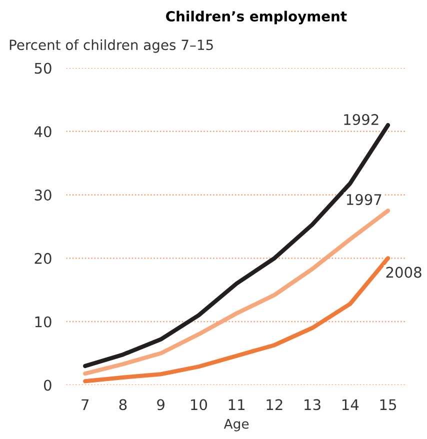 The height and width of the screenshot is (439, 427). Describe the element at coordinates (388, 404) in the screenshot. I see `x-tick-label: 15` at that location.